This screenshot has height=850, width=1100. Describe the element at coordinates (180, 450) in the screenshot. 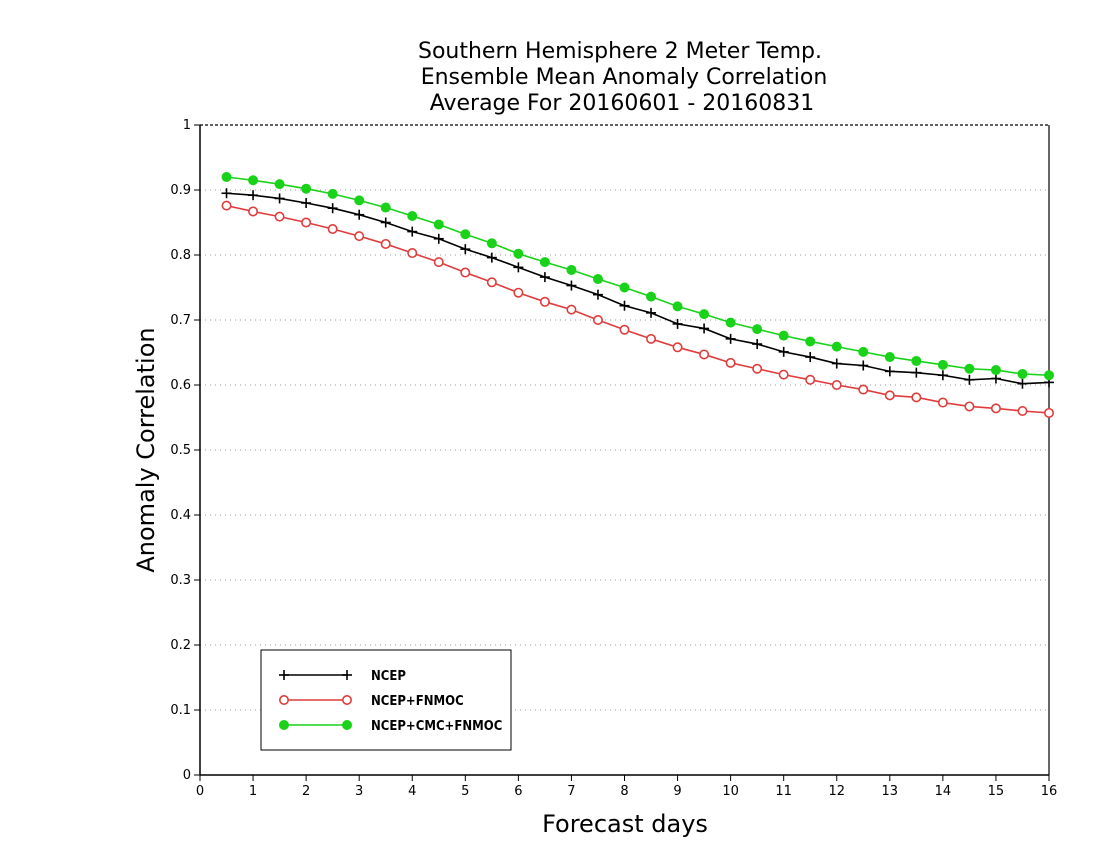

I see `y-tick-label-5: 0.5` at that location.